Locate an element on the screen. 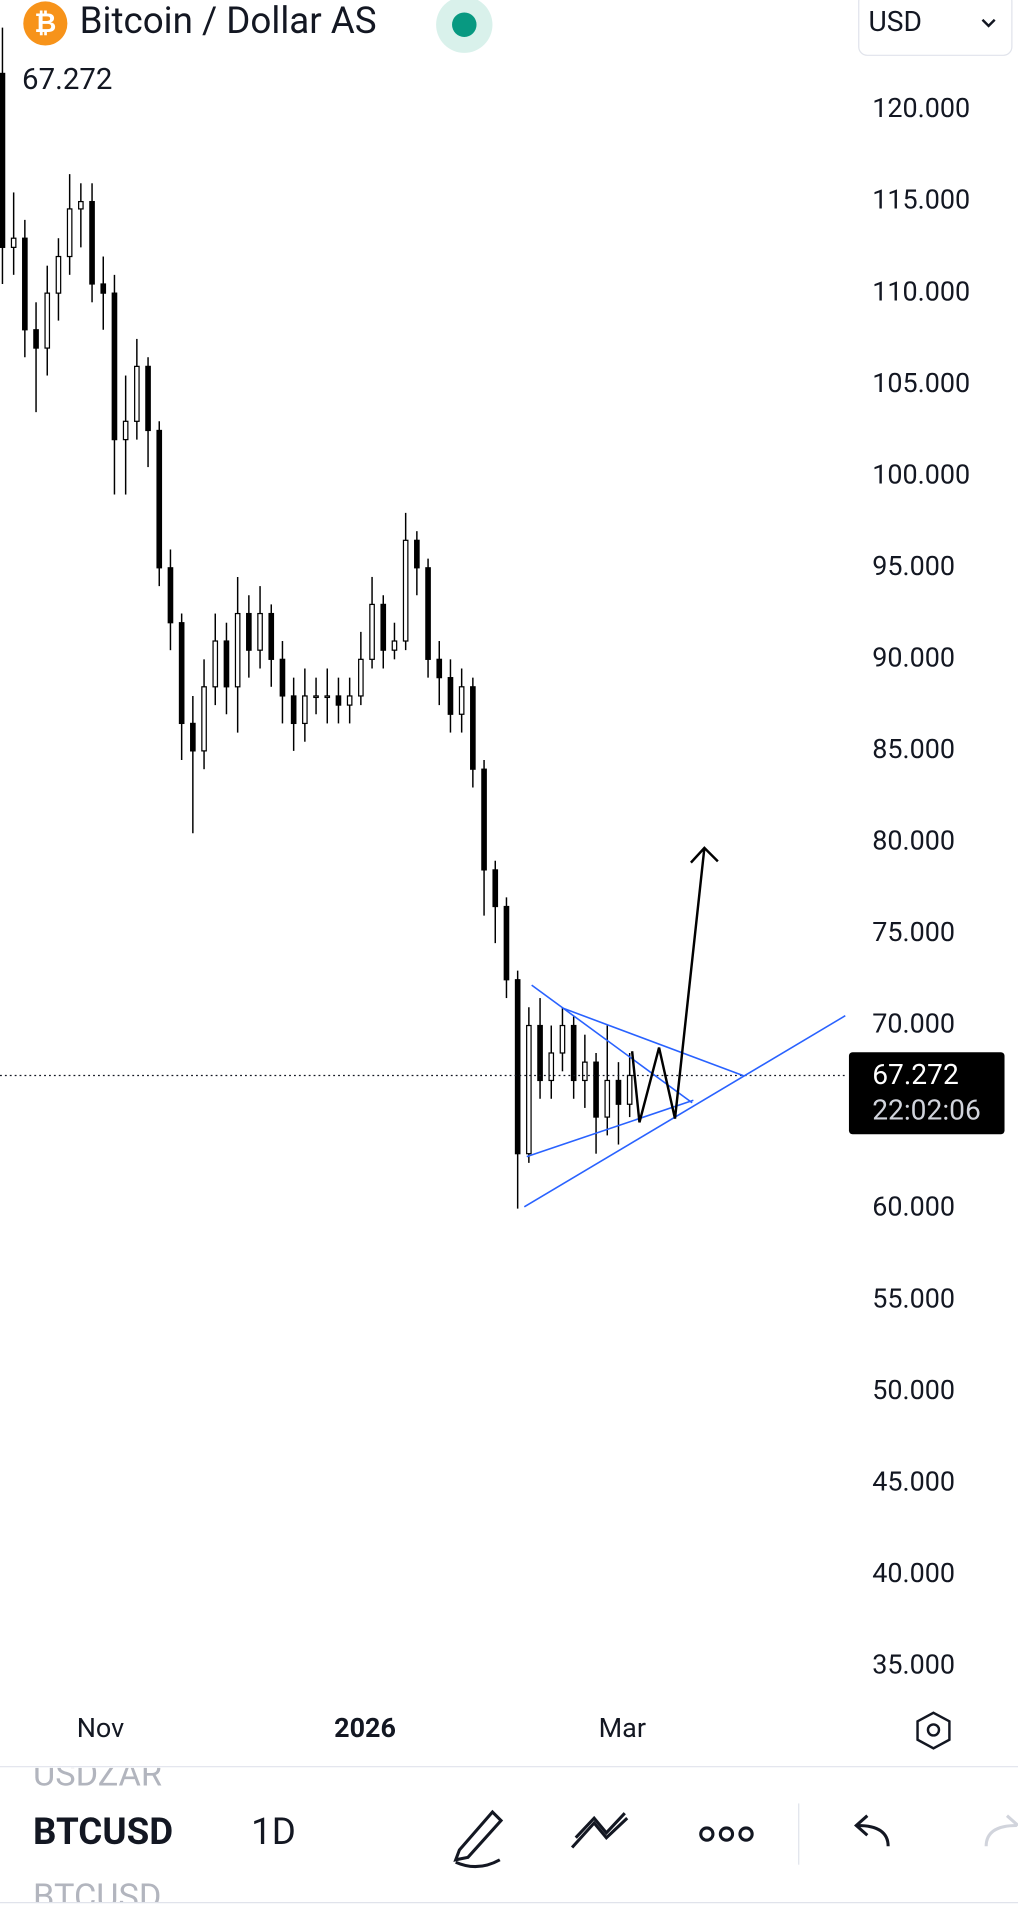 This screenshot has height=1920, width=1018. y-tick-label: 110.000 is located at coordinates (921, 291).